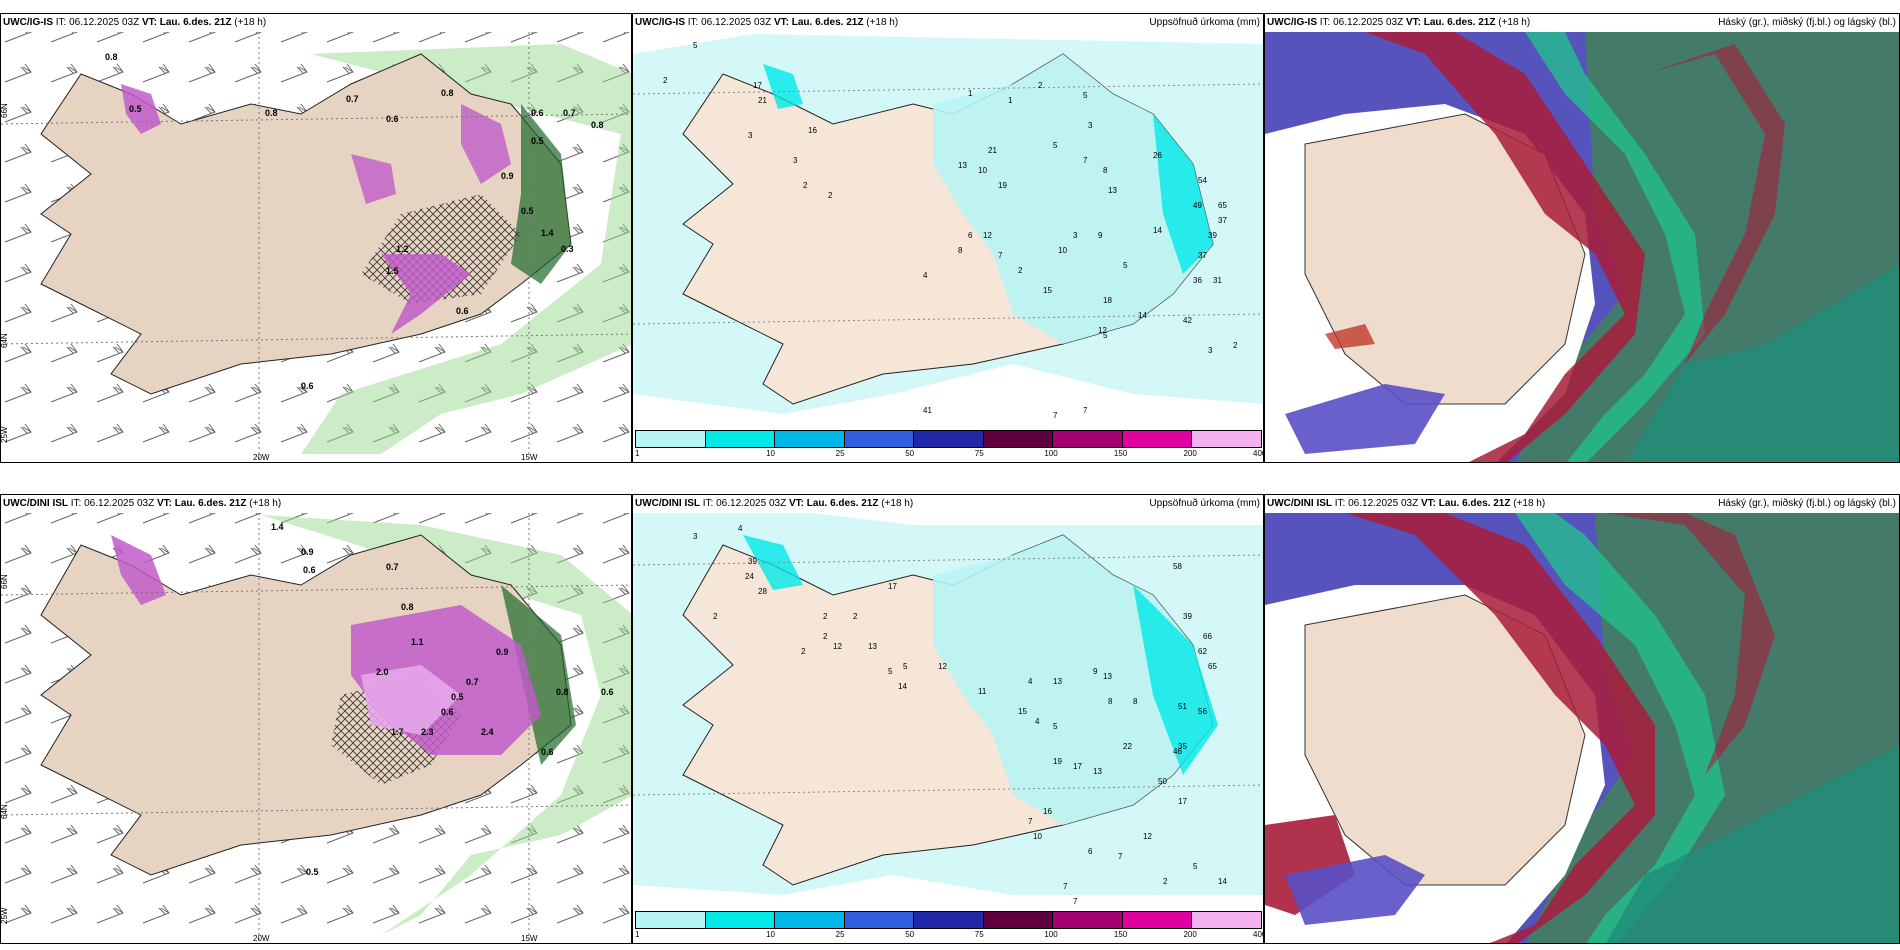 This screenshot has height=950, width=1900. I want to click on precip-value: 36, so click(1197, 280).